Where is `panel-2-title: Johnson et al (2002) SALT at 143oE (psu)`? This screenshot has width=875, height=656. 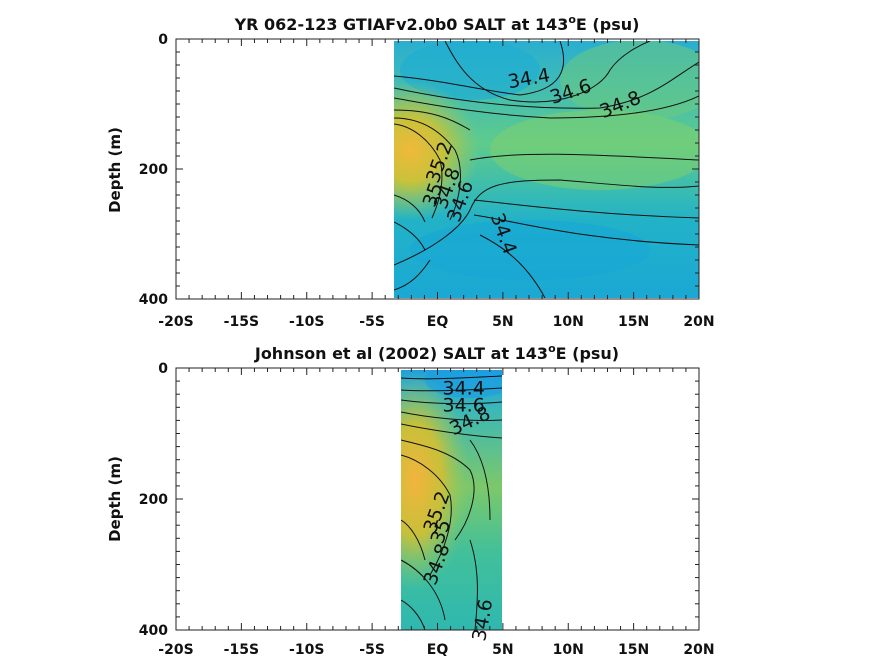 panel-2-title: Johnson et al (2002) SALT at 143oE (psu) is located at coordinates (436, 352).